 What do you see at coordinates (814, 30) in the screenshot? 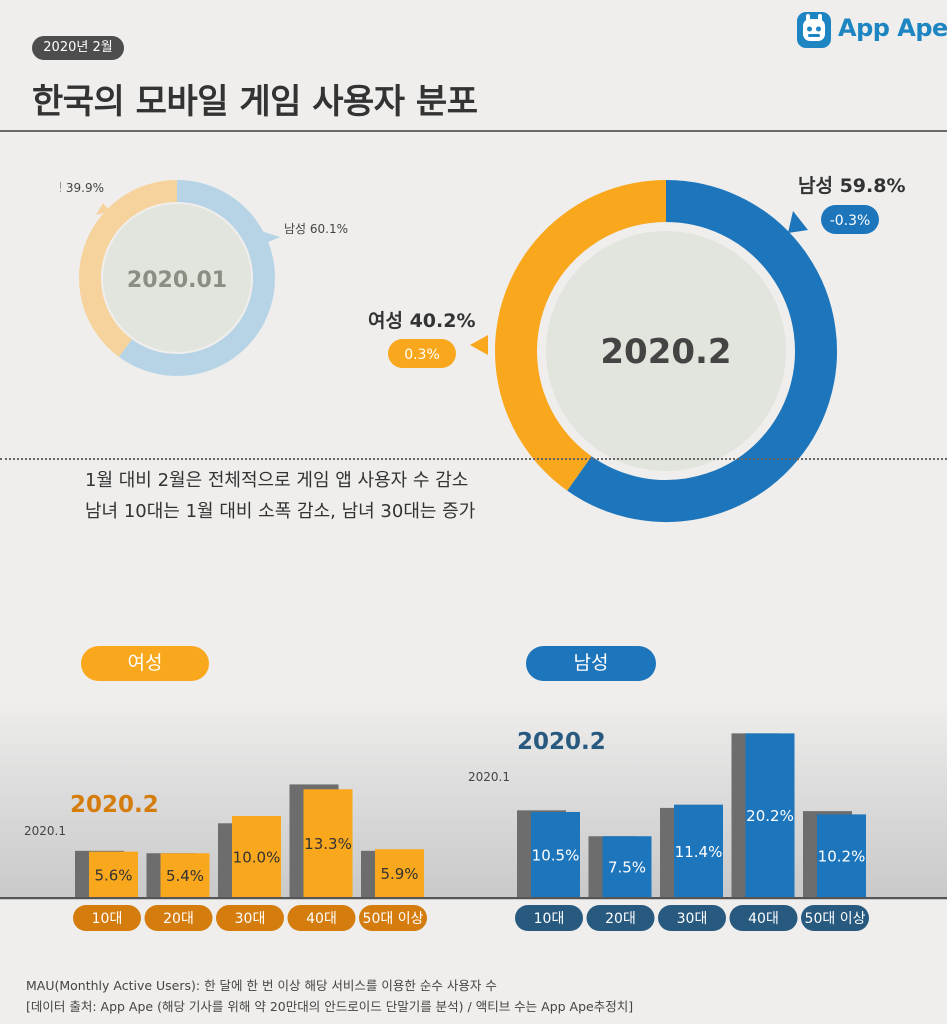
I see `app-ape-logo-icon` at bounding box center [814, 30].